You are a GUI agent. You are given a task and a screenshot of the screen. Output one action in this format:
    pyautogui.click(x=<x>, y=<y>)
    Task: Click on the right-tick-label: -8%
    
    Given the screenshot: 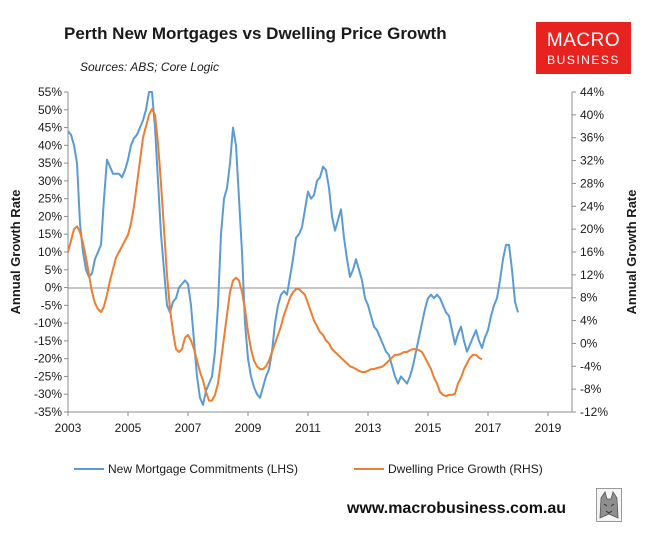 What is the action you would take?
    pyautogui.click(x=591, y=389)
    